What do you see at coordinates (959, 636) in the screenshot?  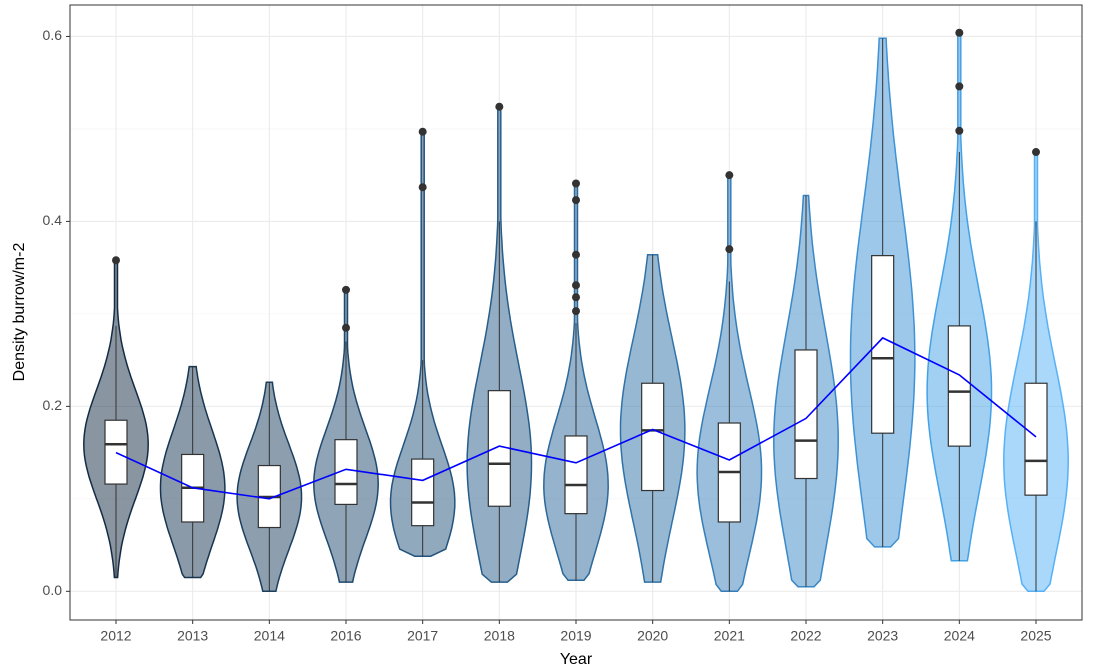 I see `x-tick-label: 2024` at bounding box center [959, 636].